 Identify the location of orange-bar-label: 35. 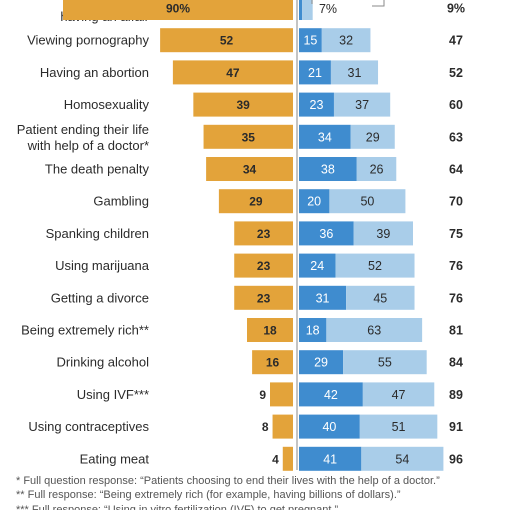
(249, 137).